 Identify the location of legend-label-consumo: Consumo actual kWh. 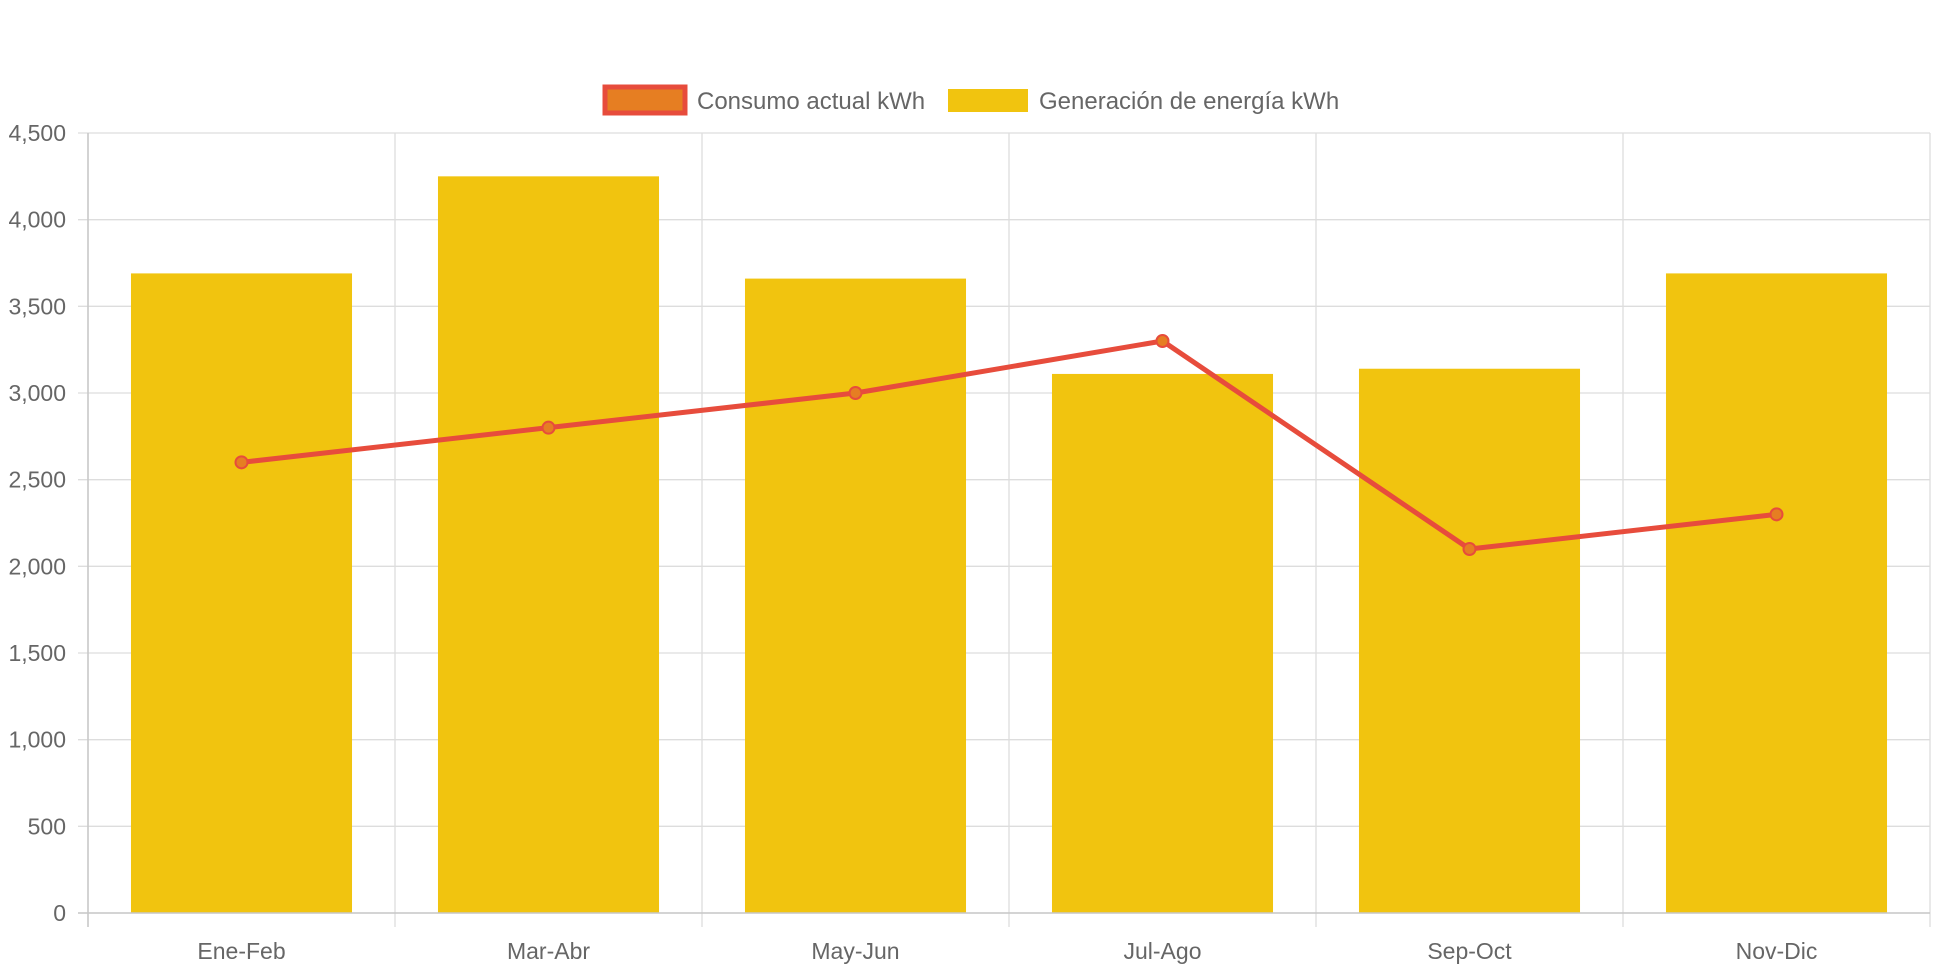
(811, 101).